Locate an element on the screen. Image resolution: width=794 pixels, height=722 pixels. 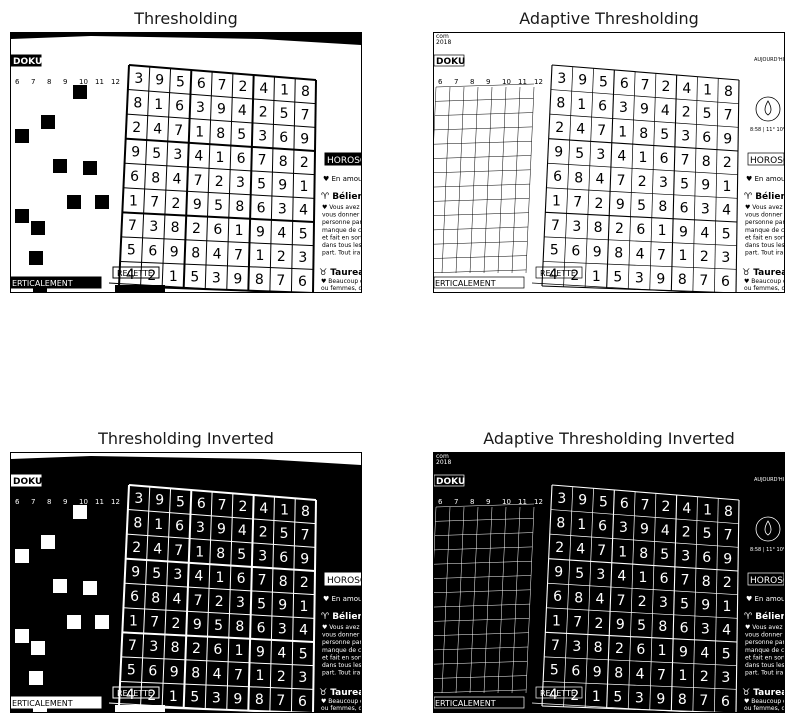
panel-title-adaptive-thresholding-inverted: Adaptive Thresholding Inverted is located at coordinates (609, 438).